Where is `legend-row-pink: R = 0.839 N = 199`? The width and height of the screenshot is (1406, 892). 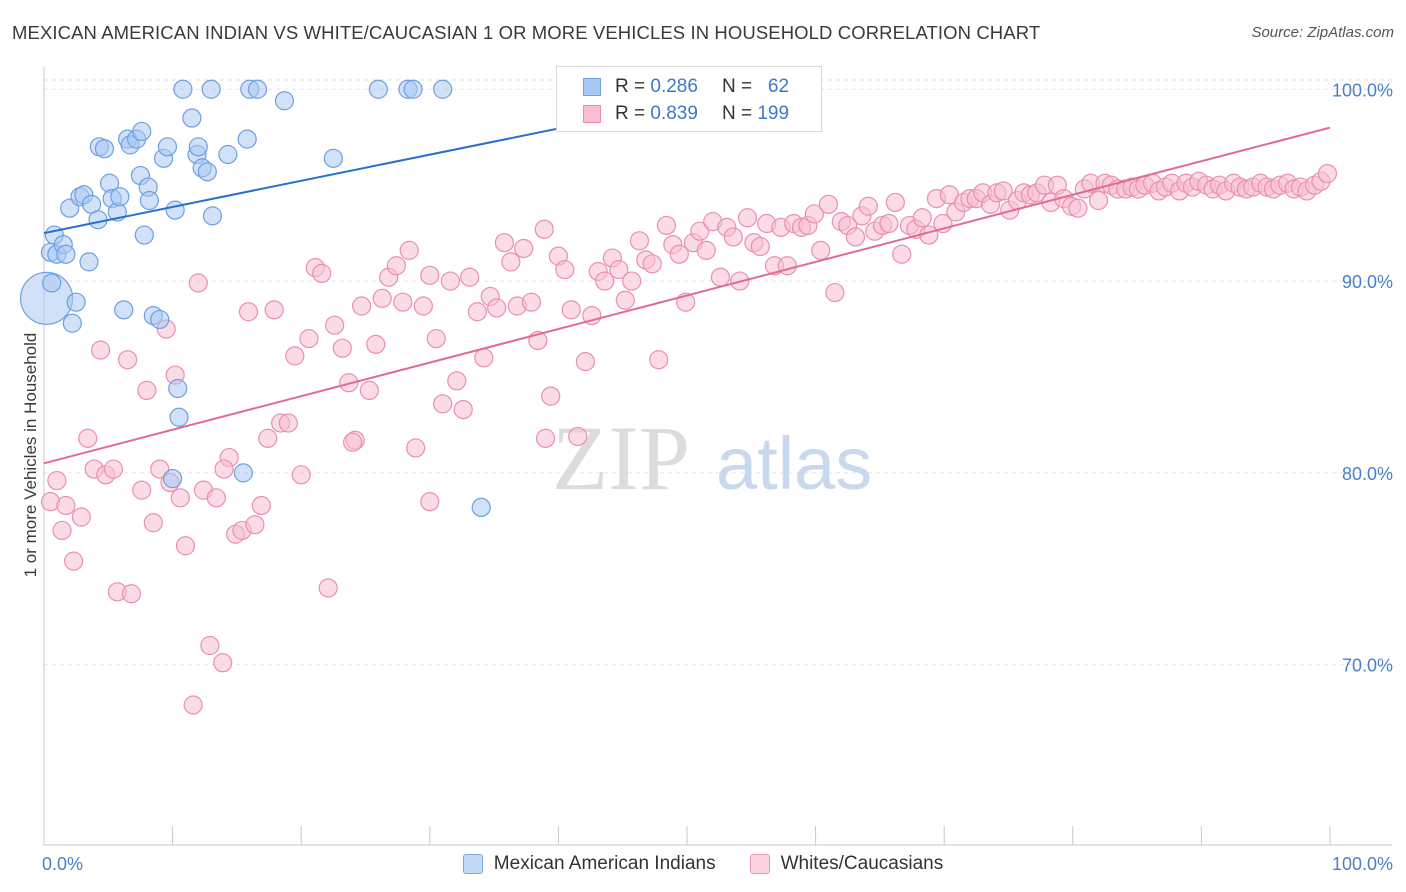 legend-row-pink: R = 0.839 N = 199 is located at coordinates (686, 114).